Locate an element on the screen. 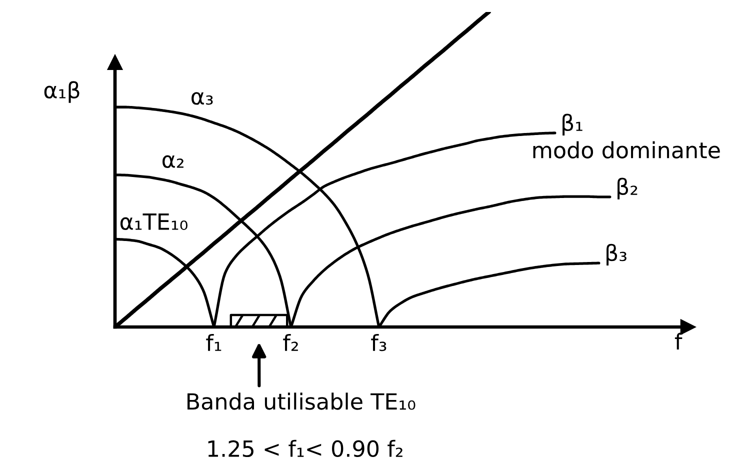  series-label: β₃ is located at coordinates (616, 255).